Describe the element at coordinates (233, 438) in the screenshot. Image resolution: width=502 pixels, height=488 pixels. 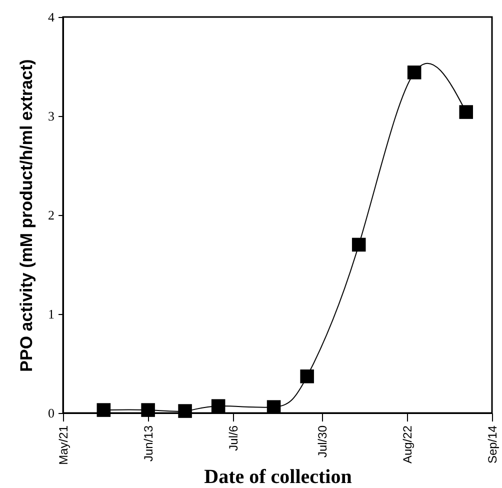
I see `x-tick-label: Jul/6` at that location.